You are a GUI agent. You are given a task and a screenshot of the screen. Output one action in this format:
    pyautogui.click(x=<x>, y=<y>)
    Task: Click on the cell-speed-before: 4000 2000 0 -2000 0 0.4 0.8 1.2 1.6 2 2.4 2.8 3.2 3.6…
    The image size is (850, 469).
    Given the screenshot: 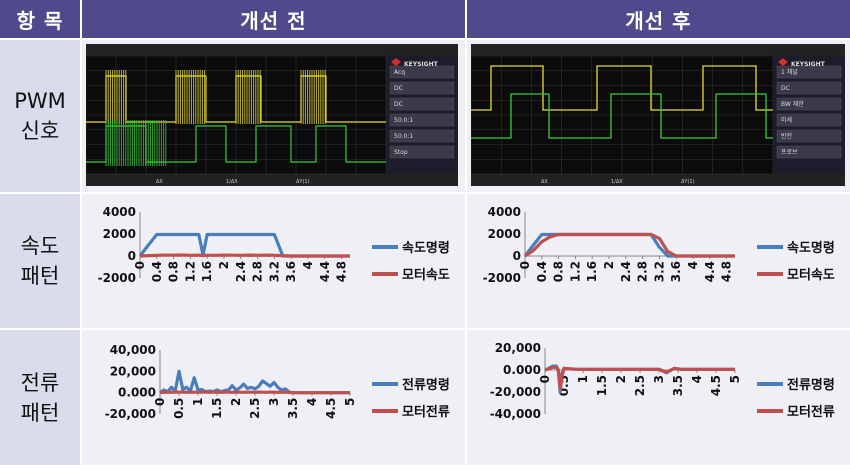 What is the action you would take?
    pyautogui.click(x=273, y=261)
    